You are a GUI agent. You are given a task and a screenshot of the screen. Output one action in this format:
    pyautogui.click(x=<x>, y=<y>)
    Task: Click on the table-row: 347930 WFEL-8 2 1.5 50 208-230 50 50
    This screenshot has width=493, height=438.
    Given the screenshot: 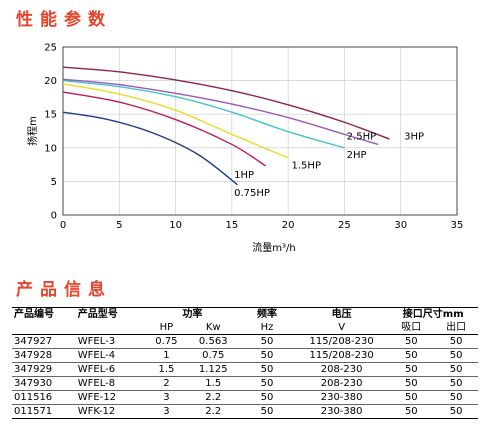 What is the action you would take?
    pyautogui.click(x=245, y=384)
    